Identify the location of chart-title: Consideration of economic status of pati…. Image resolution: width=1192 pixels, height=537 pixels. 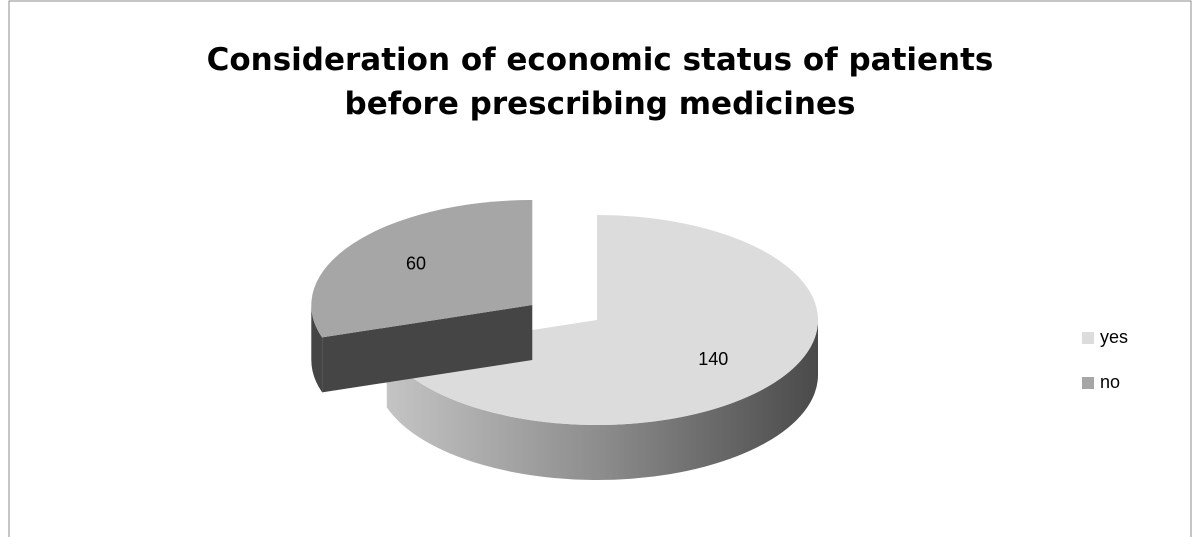
(600, 82).